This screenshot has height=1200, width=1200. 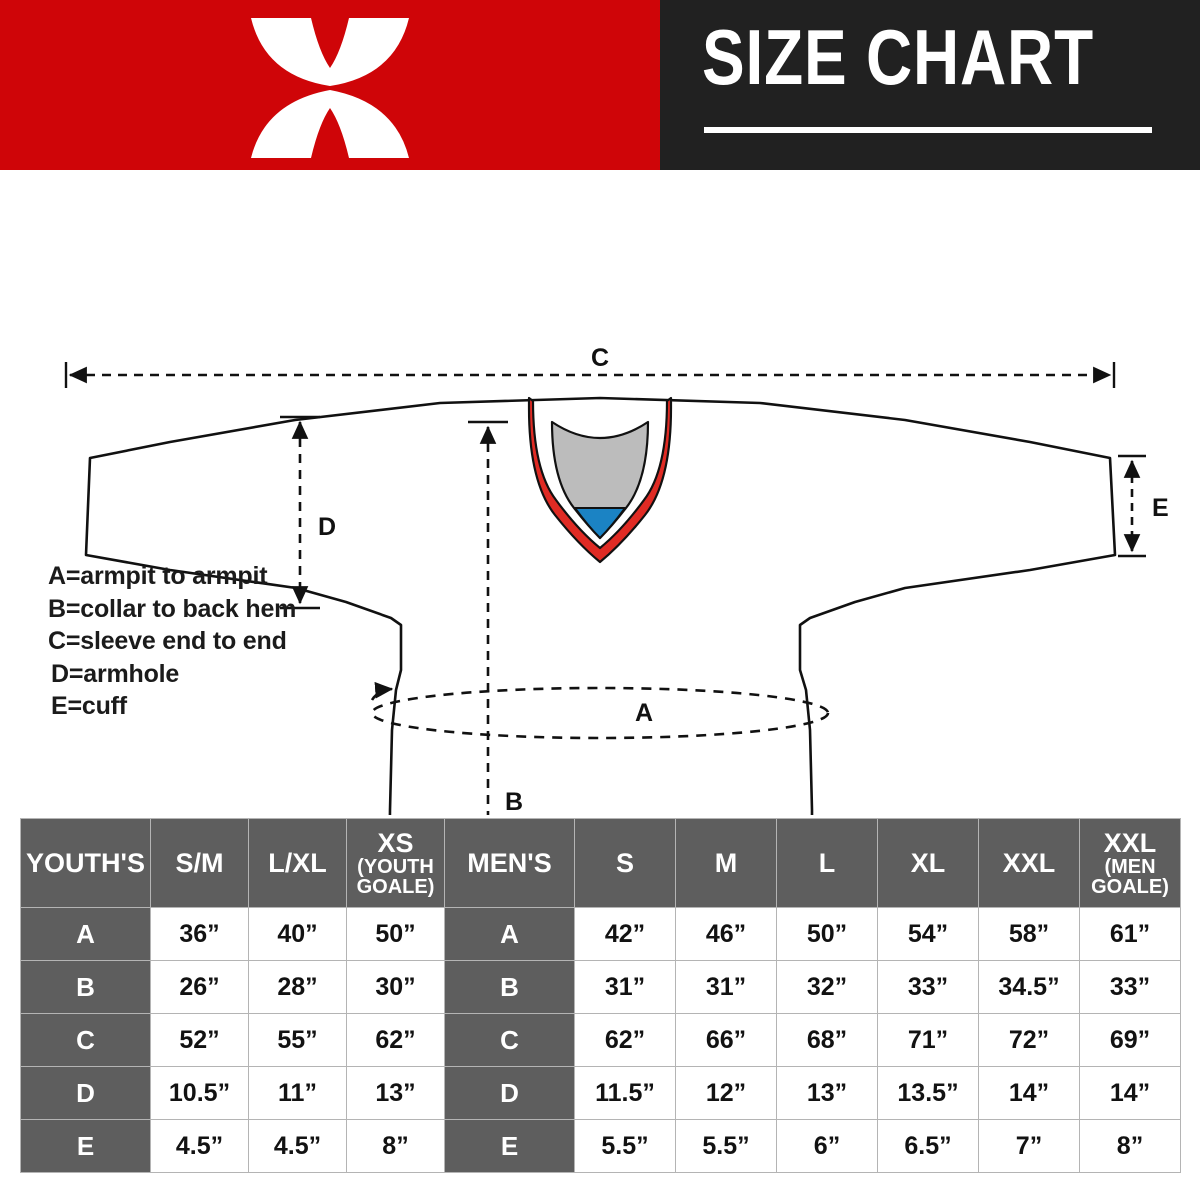 I want to click on legend-item-b: B=collar to back hem, so click(x=172, y=608).